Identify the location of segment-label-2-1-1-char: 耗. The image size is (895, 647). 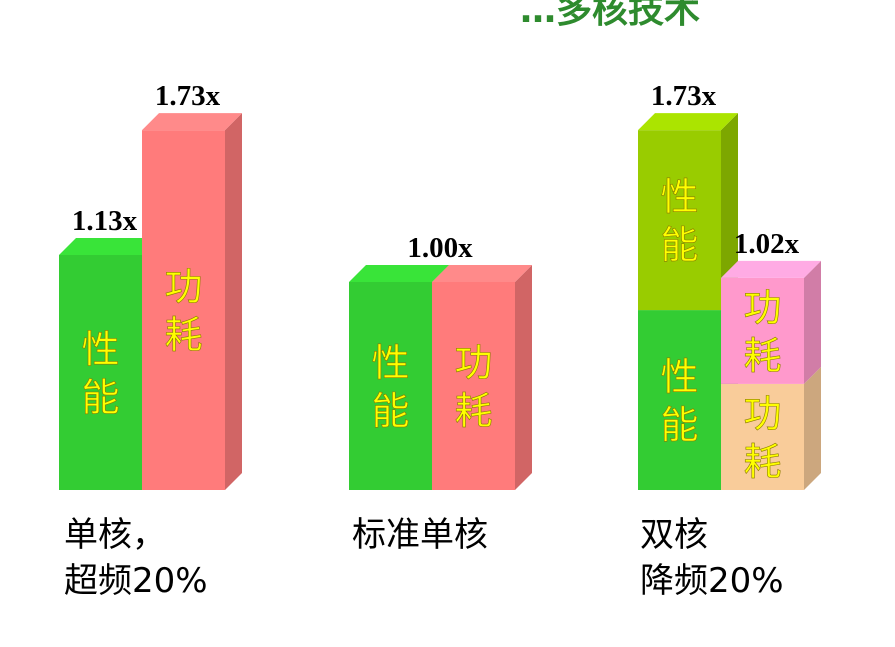
(762, 356).